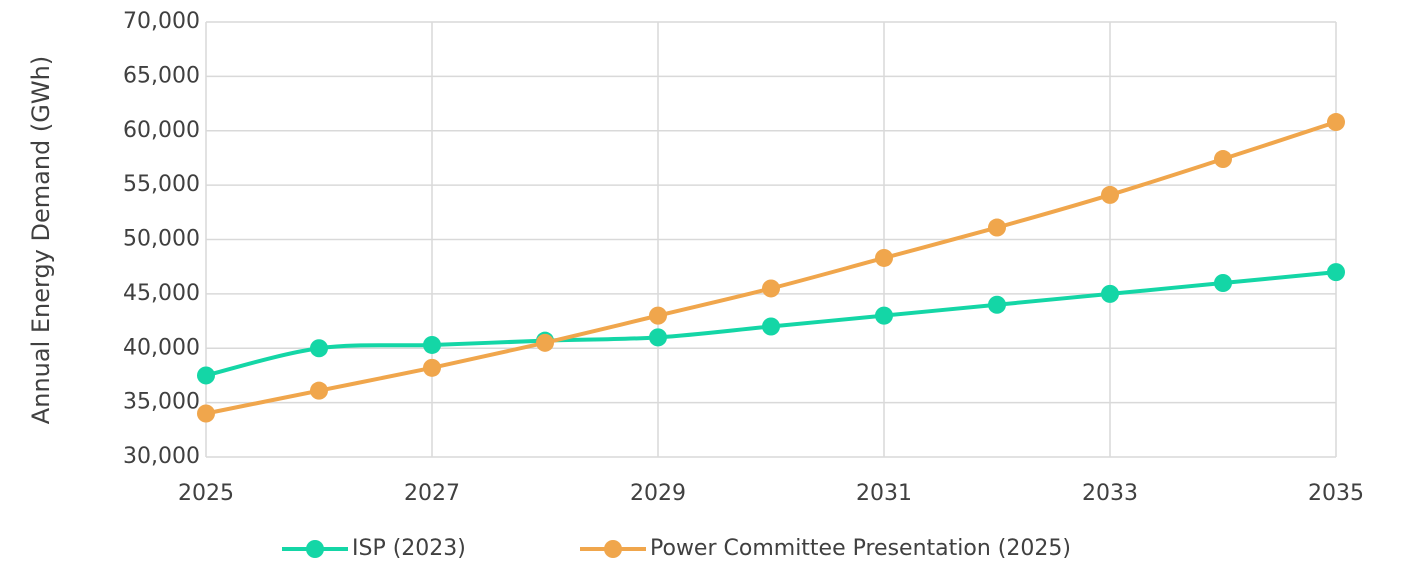  I want to click on x-tick-label: 2031, so click(884, 493).